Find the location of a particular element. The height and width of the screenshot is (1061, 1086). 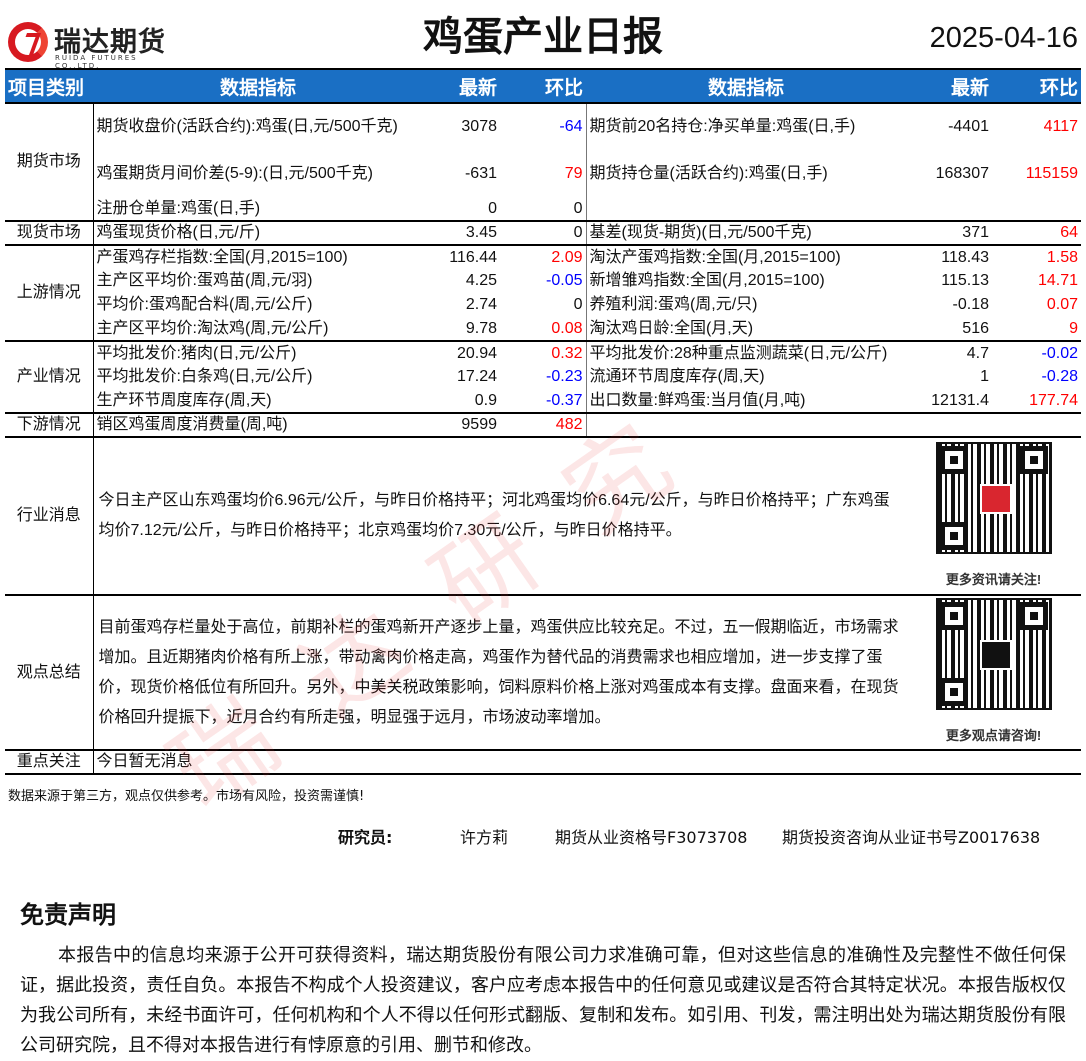

latest-value: 115.13 is located at coordinates (965, 280).